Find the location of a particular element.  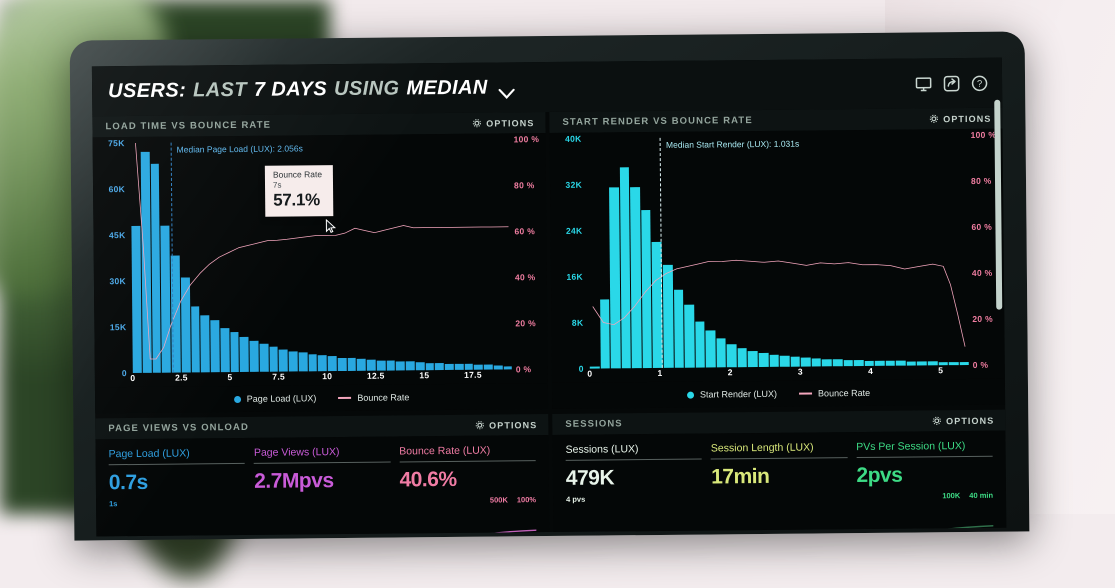

y-tick-label: 16K is located at coordinates (574, 277).